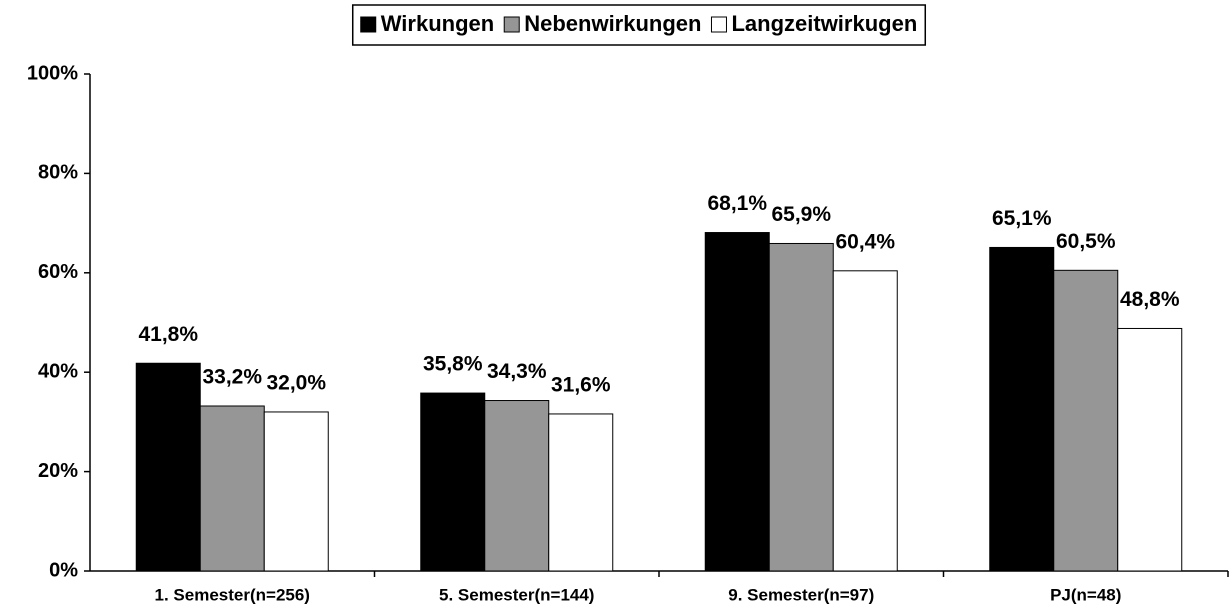 The height and width of the screenshot is (614, 1229). What do you see at coordinates (232, 377) in the screenshot?
I see `value-label: 33,2%` at bounding box center [232, 377].